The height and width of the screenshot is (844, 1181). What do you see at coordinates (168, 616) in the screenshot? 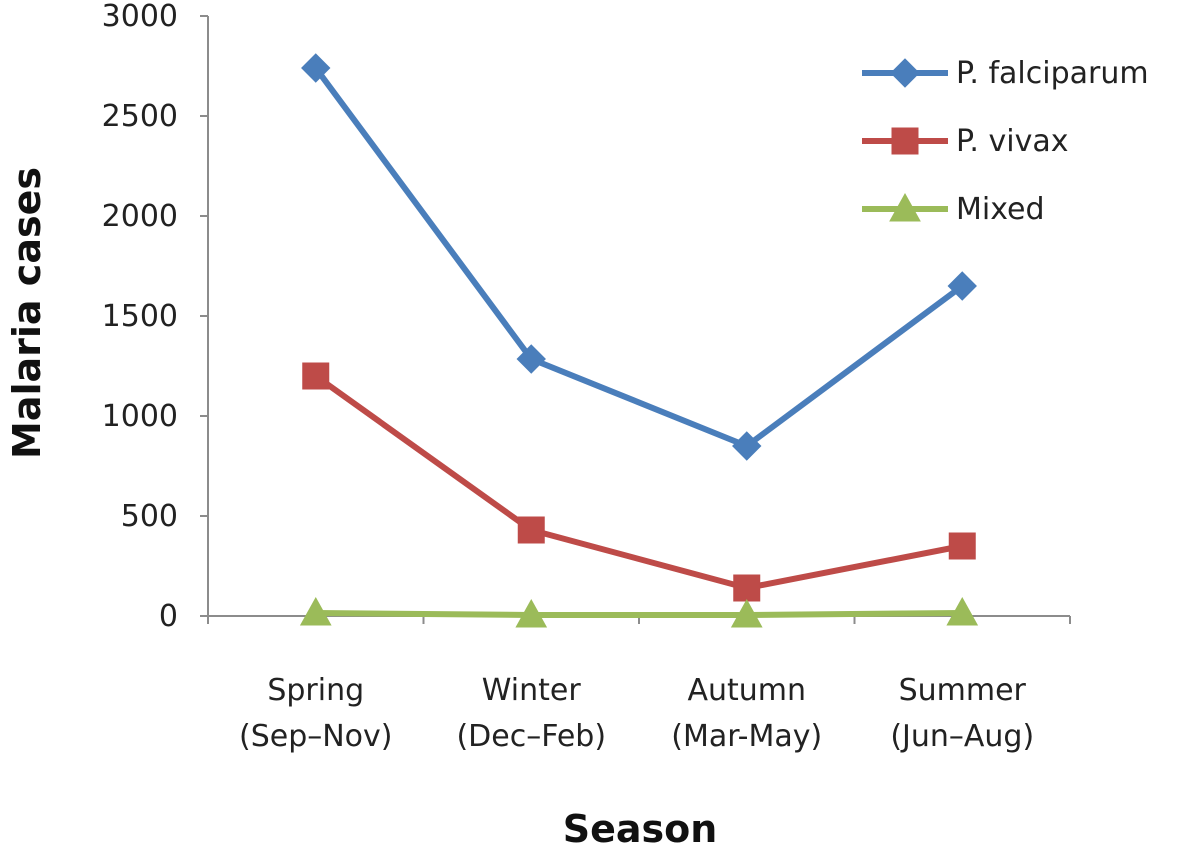
I see `y-tick-label: 0` at bounding box center [168, 616].